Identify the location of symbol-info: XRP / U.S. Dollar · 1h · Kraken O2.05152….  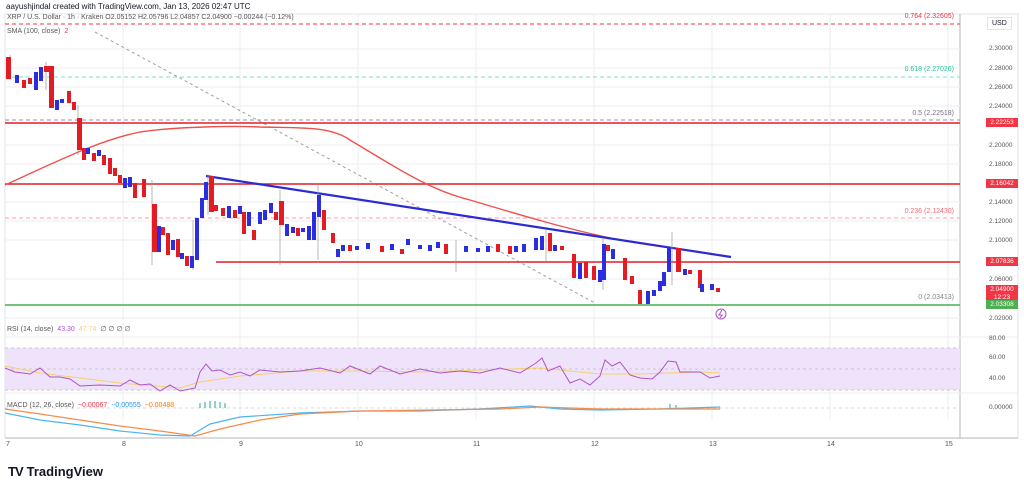
(150, 17).